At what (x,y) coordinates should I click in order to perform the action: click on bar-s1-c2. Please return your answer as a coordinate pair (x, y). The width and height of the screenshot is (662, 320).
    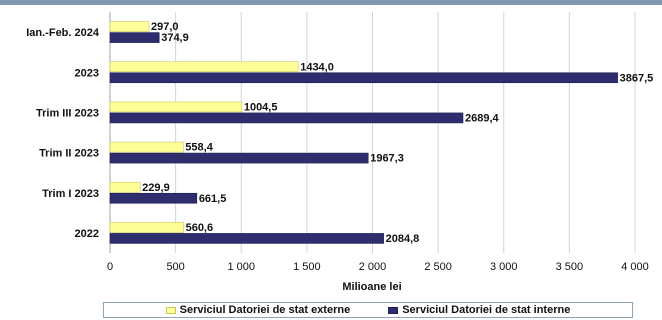
    Looking at the image, I should click on (286, 118).